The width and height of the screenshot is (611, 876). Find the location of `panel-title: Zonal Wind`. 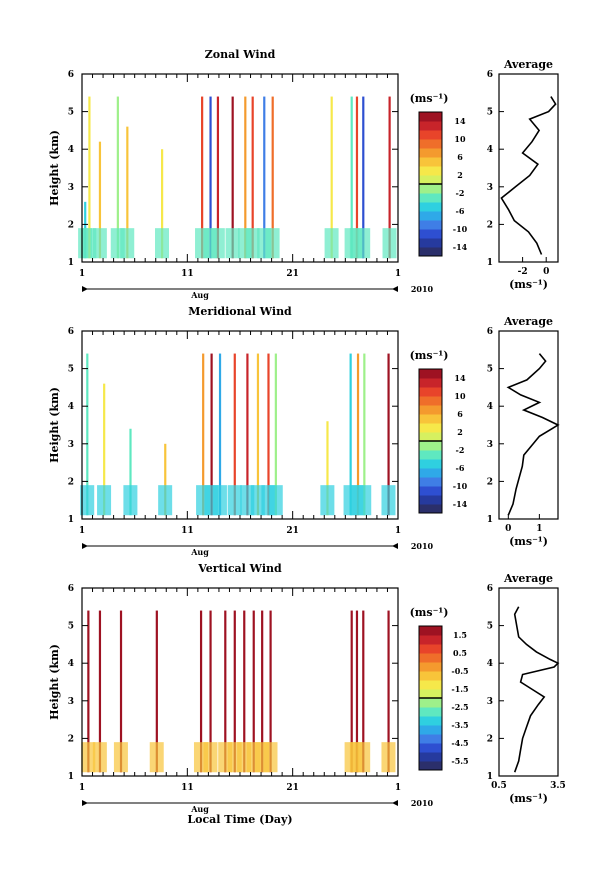

panel-title: Zonal Wind is located at coordinates (240, 54).